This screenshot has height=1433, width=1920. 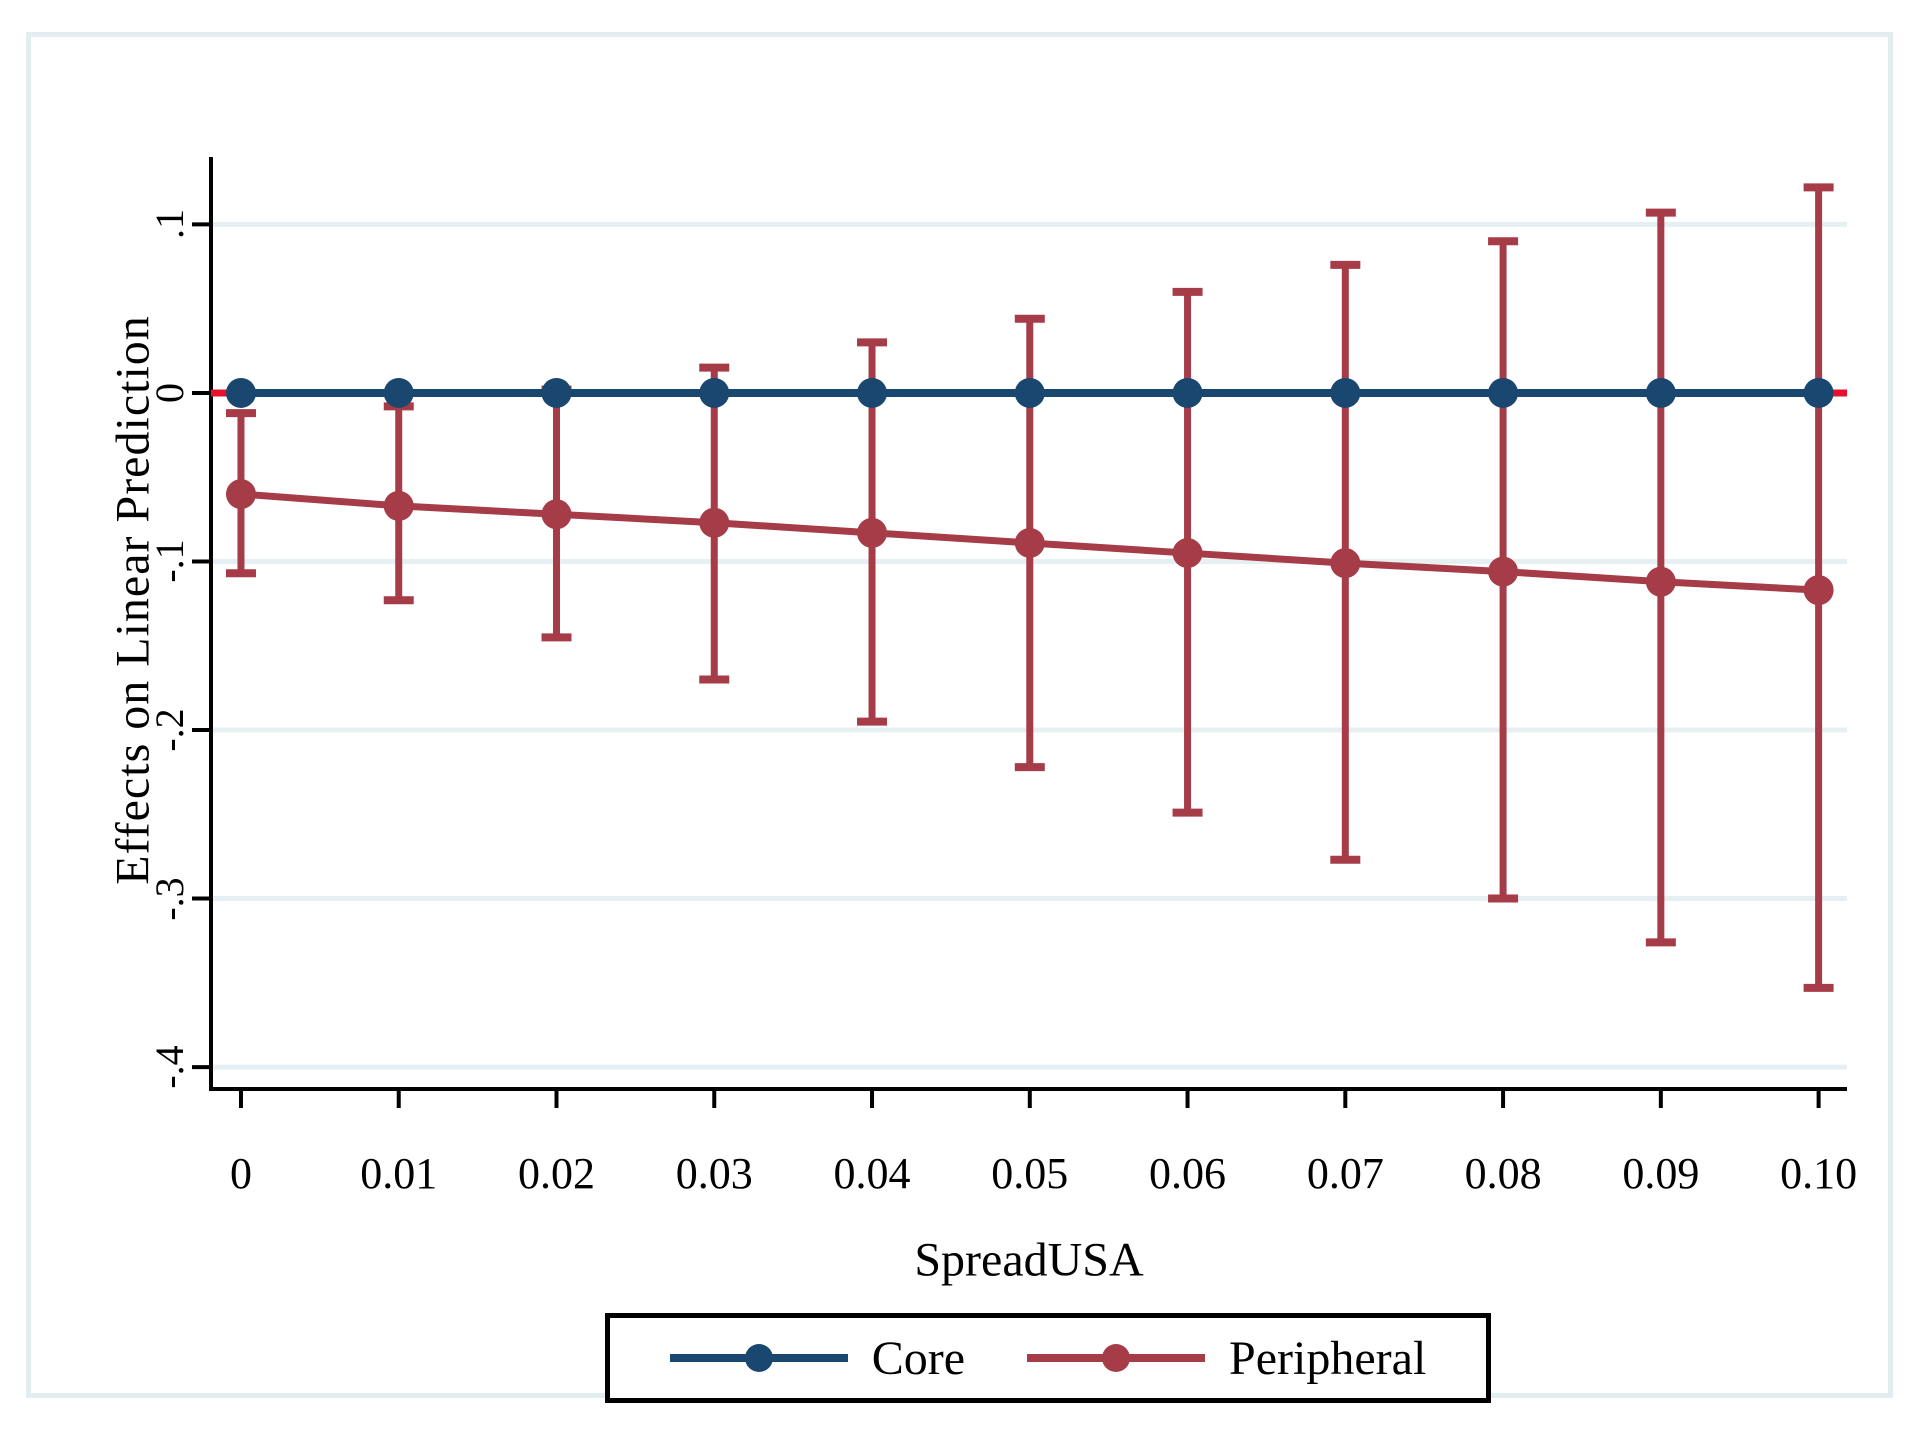 I want to click on peripheral-legend-swatch, so click(x=1116, y=1358).